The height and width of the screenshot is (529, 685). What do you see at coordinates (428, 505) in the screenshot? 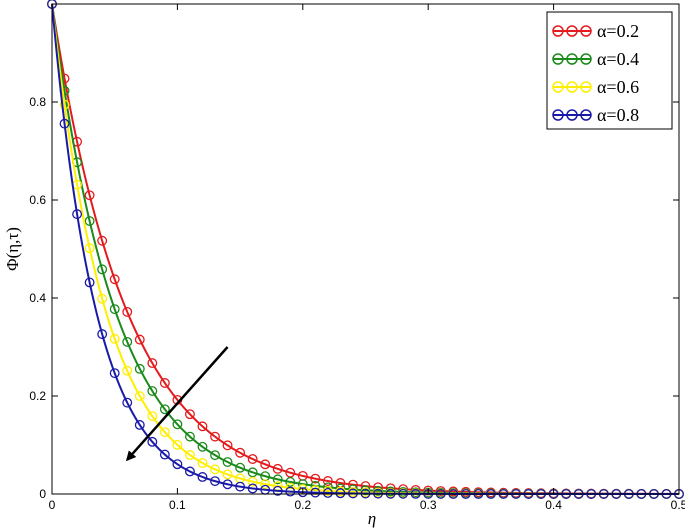
I see `x-tick-label: 0.3` at bounding box center [428, 505].